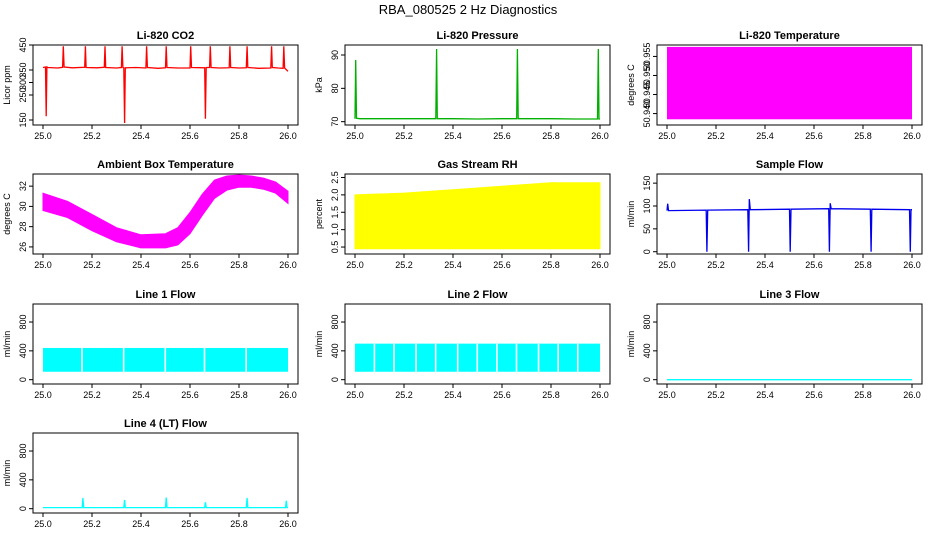 This screenshot has height=540, width=936. I want to click on y-tick-label: 1.5, so click(335, 212).